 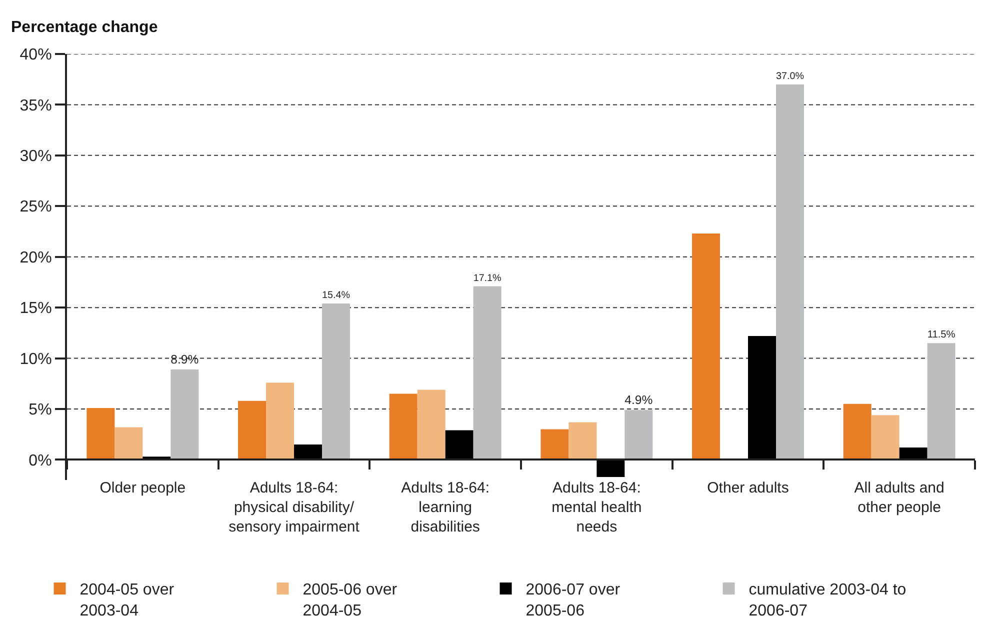 I want to click on y-tick-label: 20%, so click(x=36, y=257).